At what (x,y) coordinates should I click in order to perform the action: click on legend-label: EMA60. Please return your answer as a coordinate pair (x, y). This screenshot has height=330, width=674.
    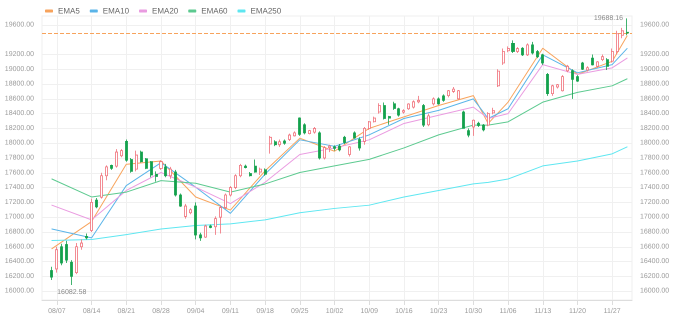
    Looking at the image, I should click on (214, 11).